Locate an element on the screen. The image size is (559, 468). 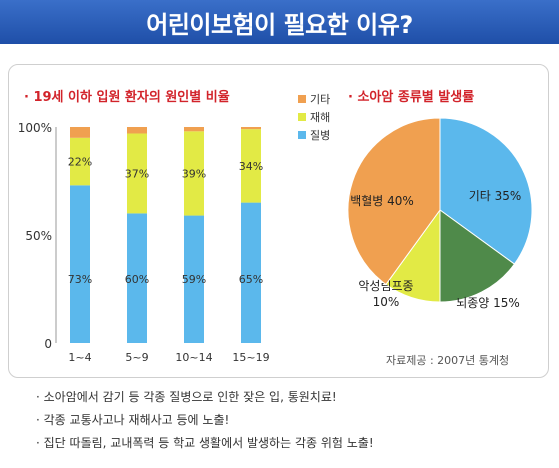
slice-label: 기타 35% is located at coordinates (495, 196).